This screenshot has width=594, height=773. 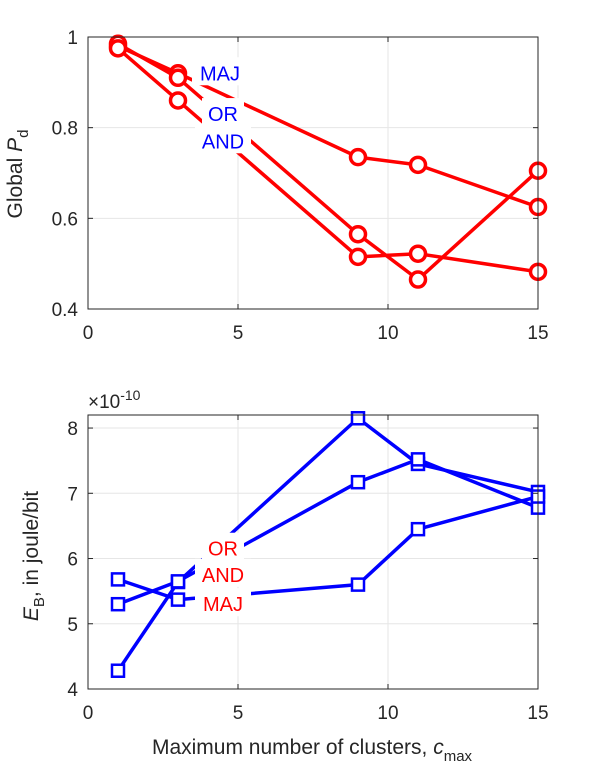 What do you see at coordinates (72, 690) in the screenshot?
I see `eb-y-tick-label: 4` at bounding box center [72, 690].